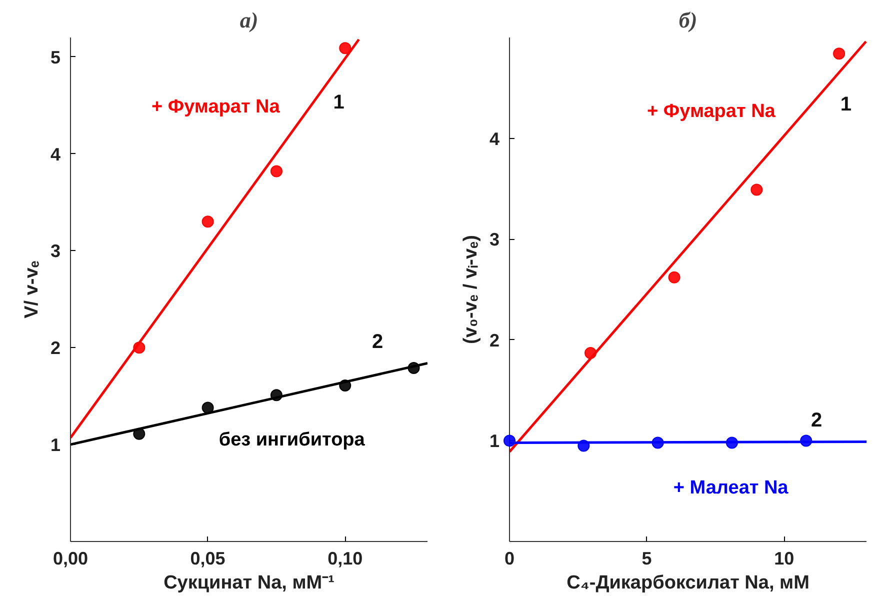 The height and width of the screenshot is (596, 878). Describe the element at coordinates (471, 289) in the screenshot. I see `y-axis-title: (v₀-vₑ / vᵢ-vₑ)` at that location.